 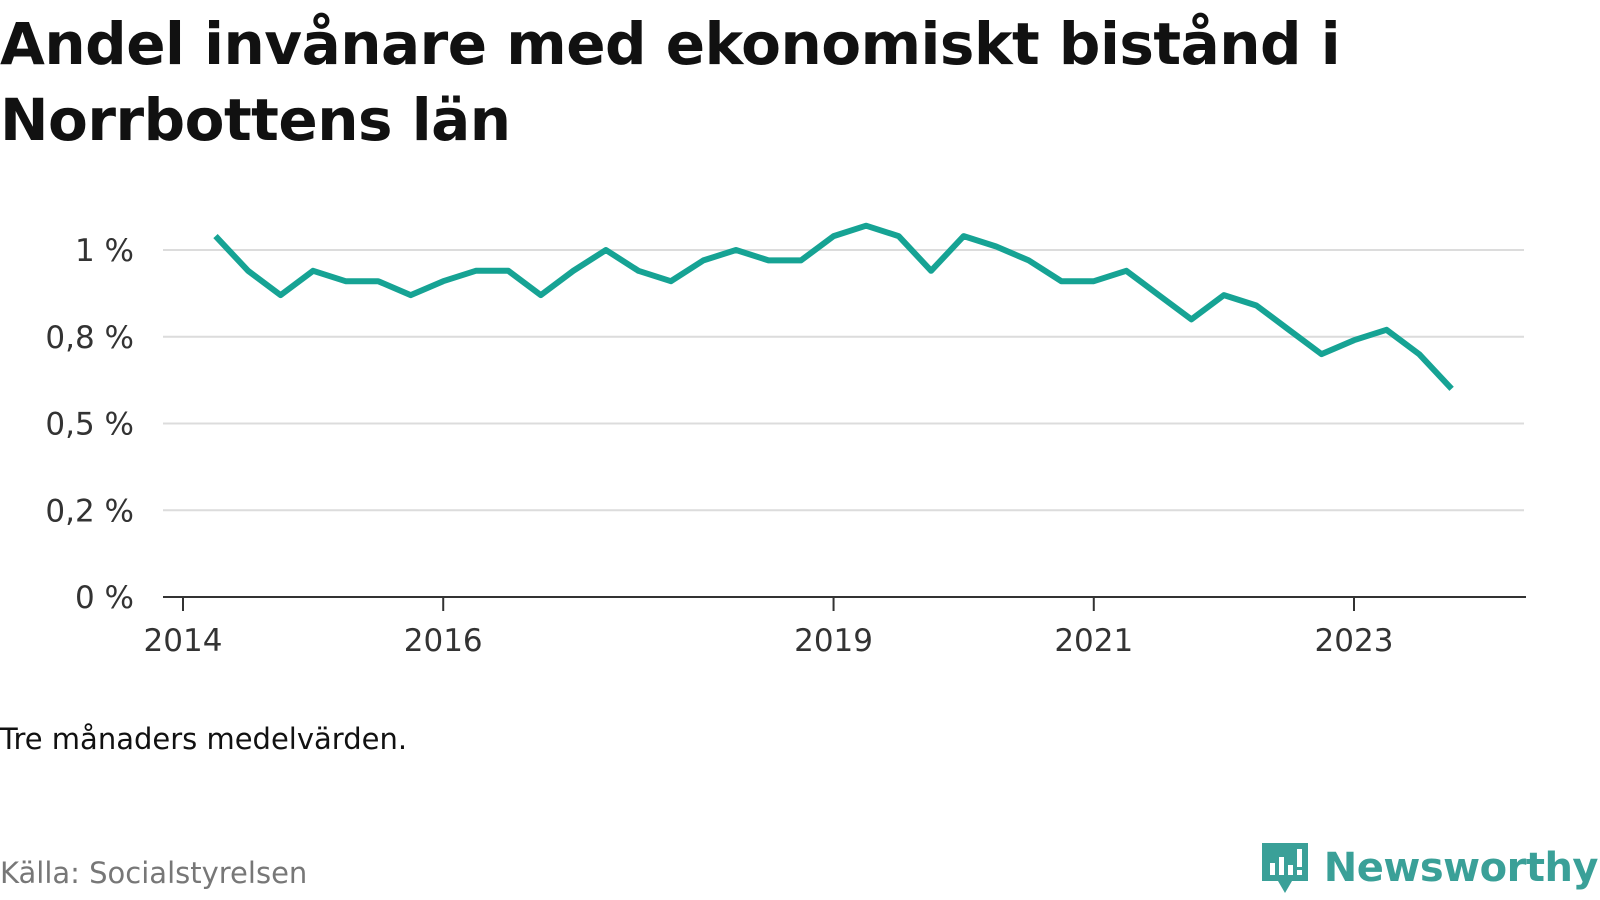 What do you see at coordinates (154, 873) in the screenshot?
I see `source-text: Källa: Socialstyrelsen` at bounding box center [154, 873].